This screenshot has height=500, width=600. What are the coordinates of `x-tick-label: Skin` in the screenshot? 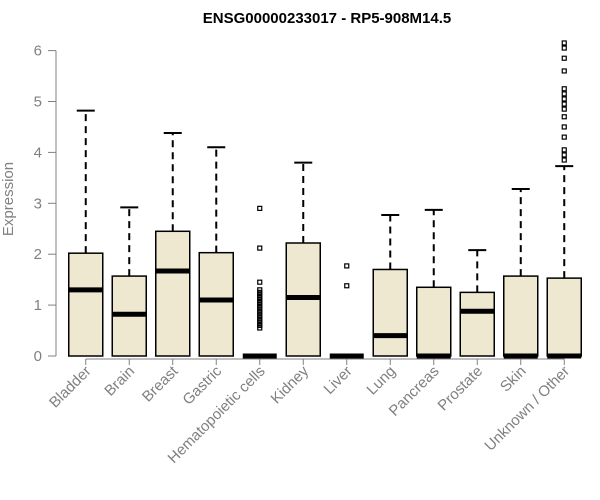 It's located at (513, 379).